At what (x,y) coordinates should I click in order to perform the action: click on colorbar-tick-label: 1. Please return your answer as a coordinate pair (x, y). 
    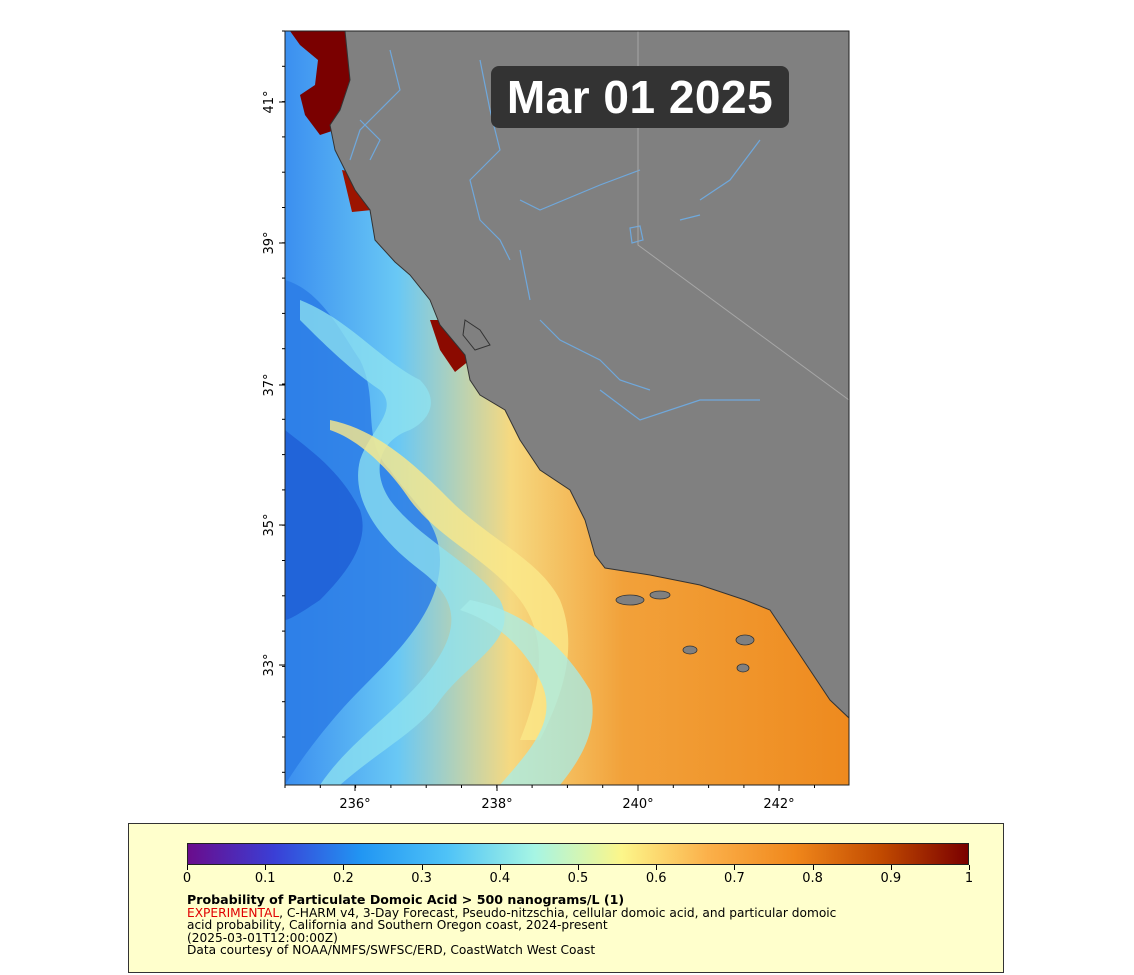
    Looking at the image, I should click on (969, 878).